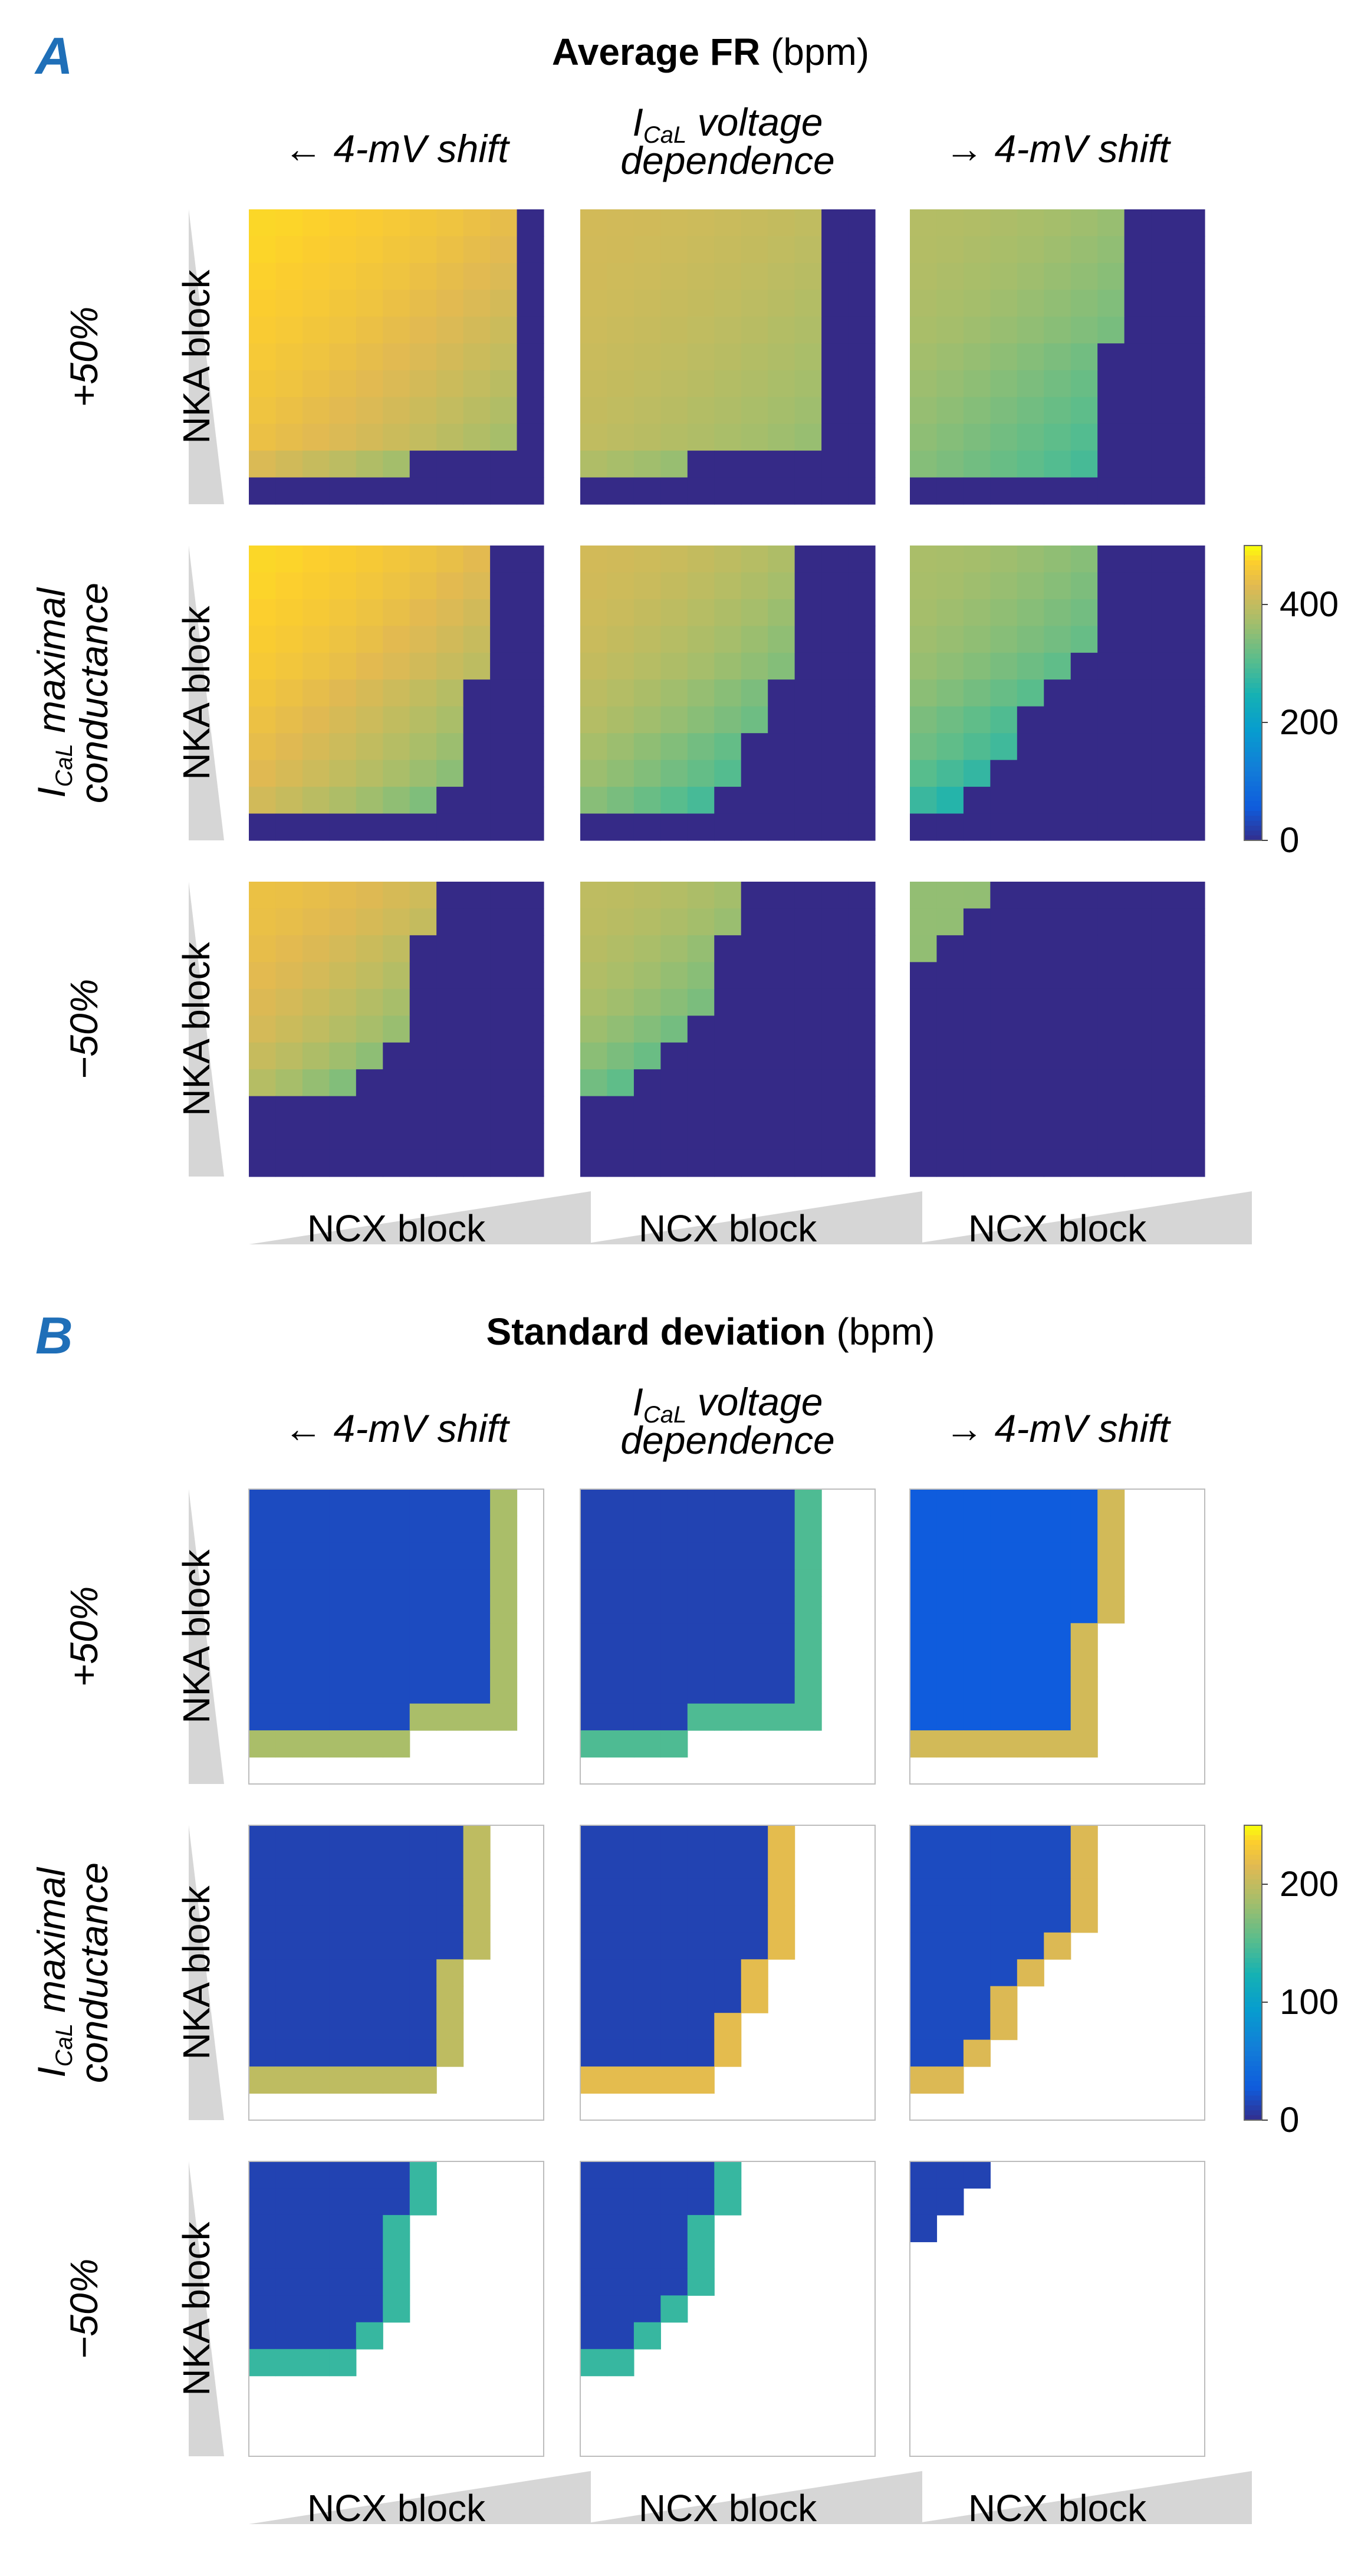 The image size is (1371, 2576). Describe the element at coordinates (84, 1029) in the screenshot. I see `row-header-bottom: −50%` at that location.